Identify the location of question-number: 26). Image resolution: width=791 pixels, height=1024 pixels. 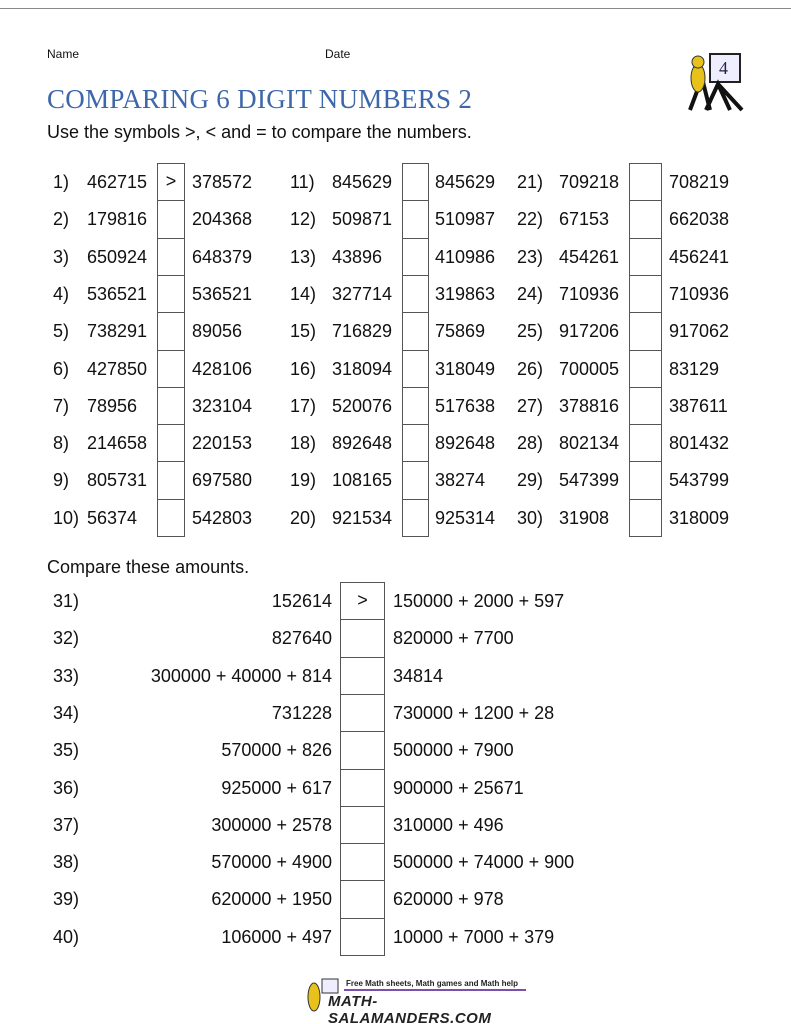
(530, 368).